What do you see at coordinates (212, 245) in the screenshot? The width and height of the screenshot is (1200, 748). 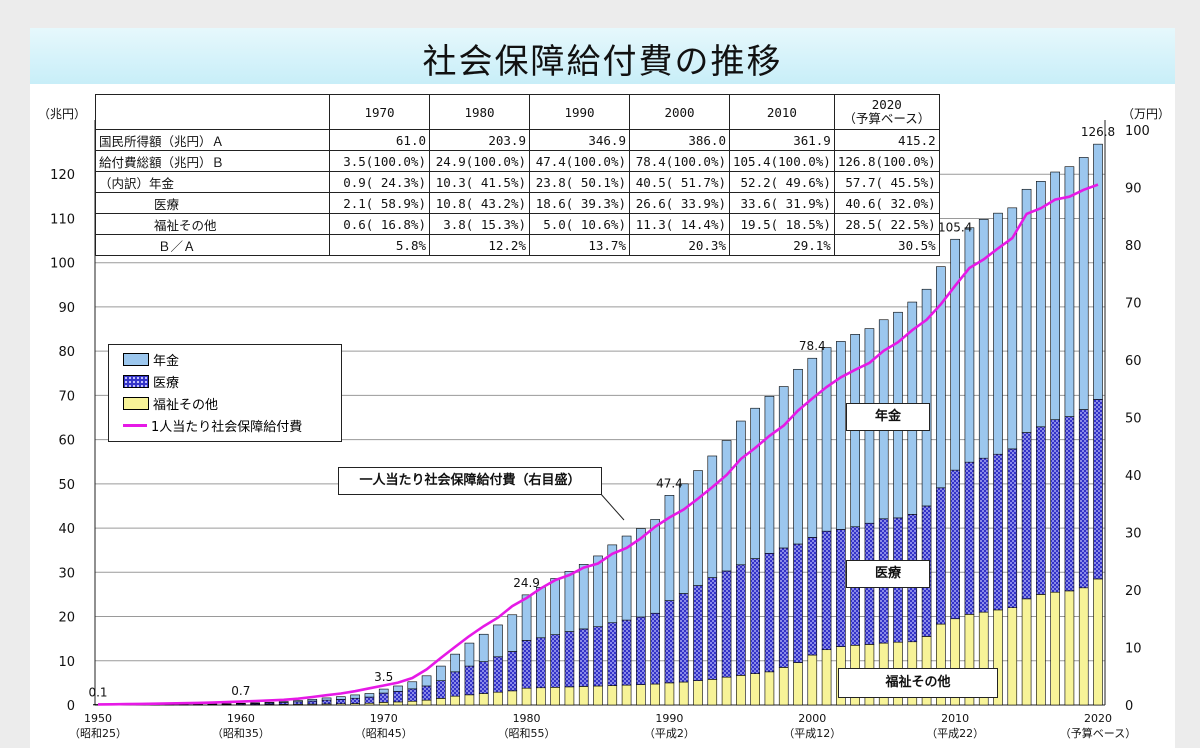 I see `row-label: Ｂ／Ａ` at bounding box center [212, 245].